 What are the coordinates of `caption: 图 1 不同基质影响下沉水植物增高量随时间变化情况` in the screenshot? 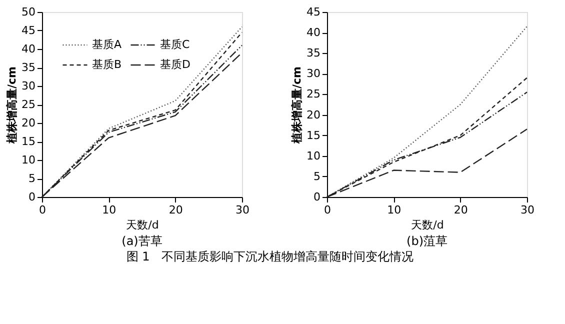 It's located at (270, 257).